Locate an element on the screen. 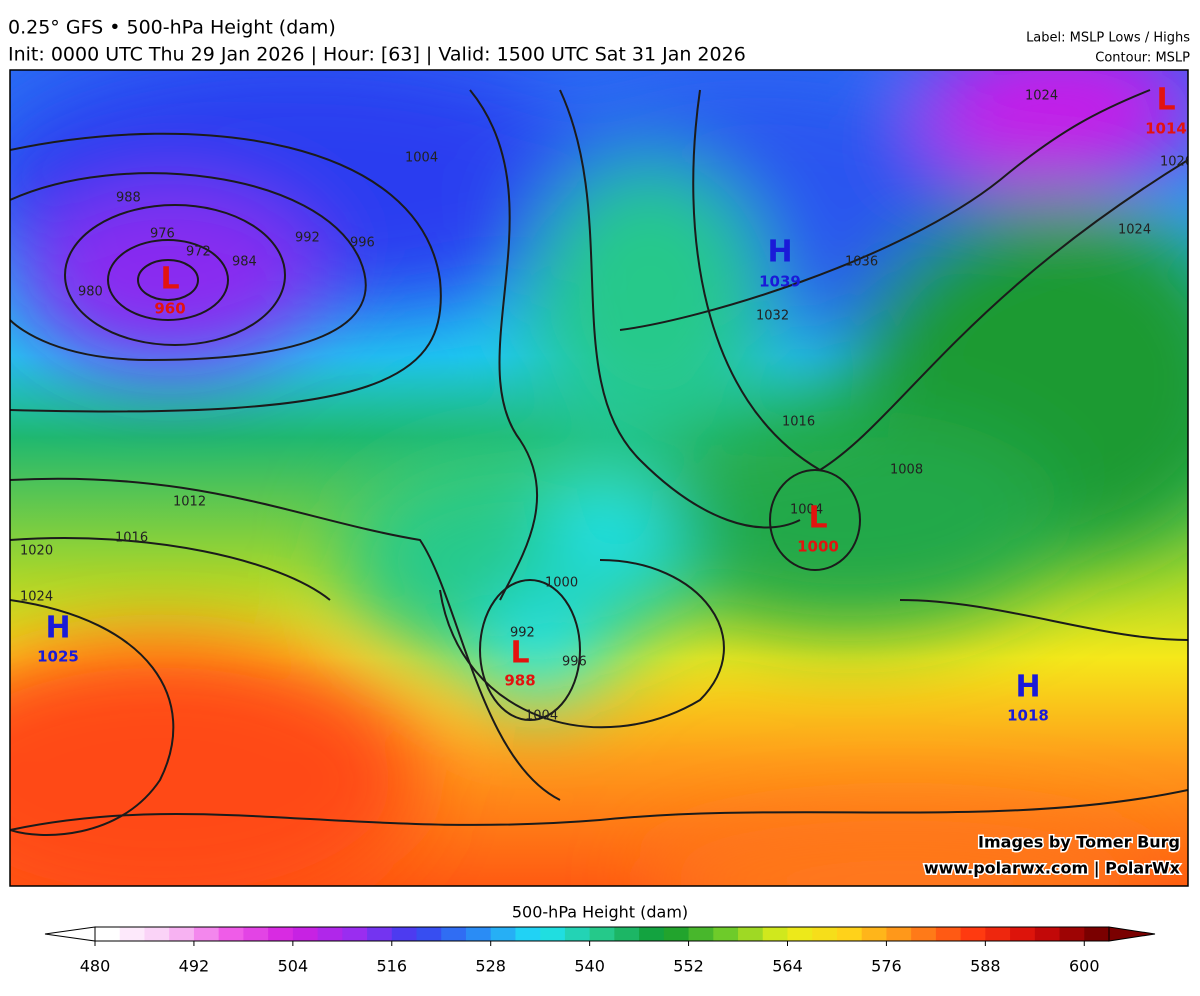 Image resolution: width=1200 pixels, height=996 pixels. center-value: 1000 is located at coordinates (818, 547).